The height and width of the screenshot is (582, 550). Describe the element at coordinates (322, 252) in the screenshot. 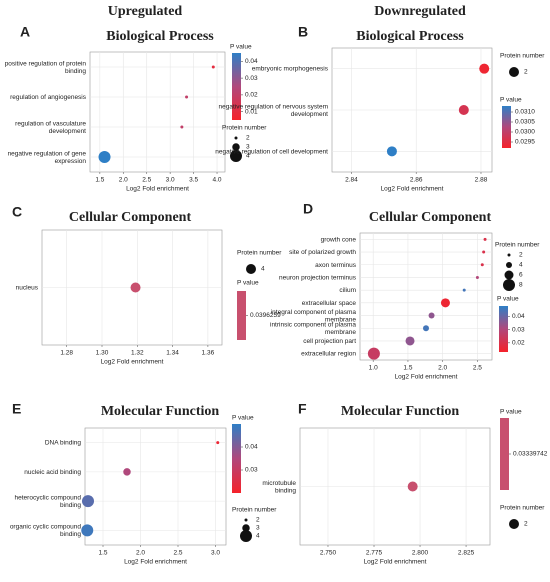

I see `category-label: site of polarized growth` at that location.